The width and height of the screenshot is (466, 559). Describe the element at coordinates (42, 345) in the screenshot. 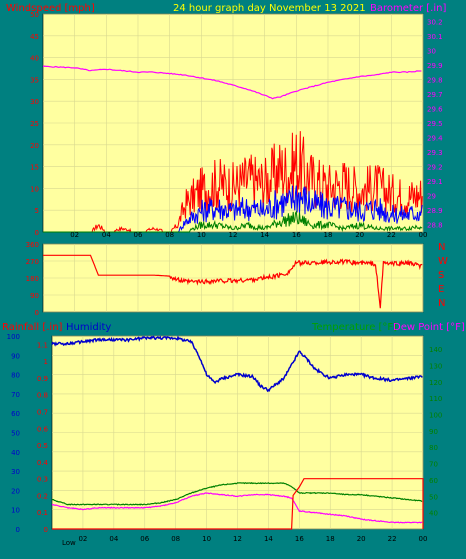

I see `rainfall-y-tick-label: 1.1` at that location.